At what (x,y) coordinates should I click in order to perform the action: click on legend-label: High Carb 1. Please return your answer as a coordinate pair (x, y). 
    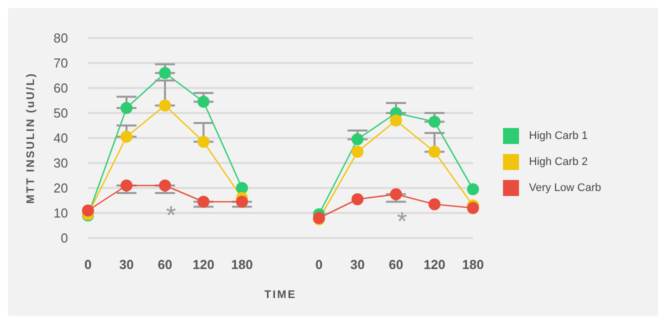
    Looking at the image, I should click on (558, 136).